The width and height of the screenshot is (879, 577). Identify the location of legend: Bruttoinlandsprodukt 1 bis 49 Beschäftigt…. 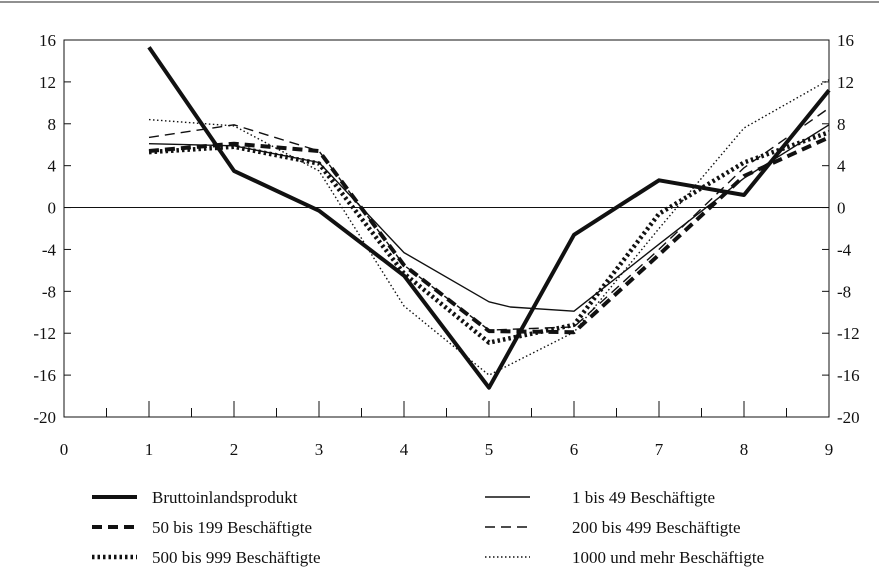
(428, 527).